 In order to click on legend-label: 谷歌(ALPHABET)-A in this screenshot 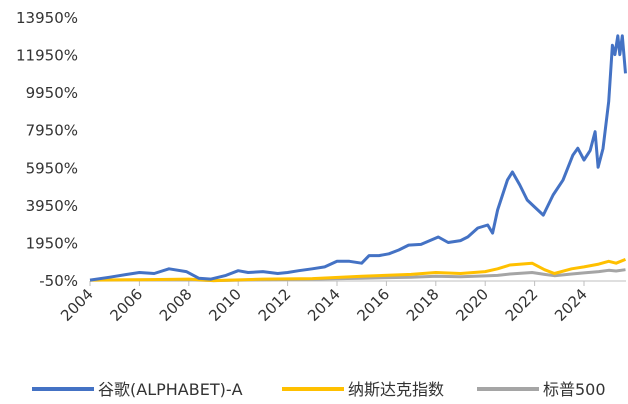, I will do `click(170, 389)`.